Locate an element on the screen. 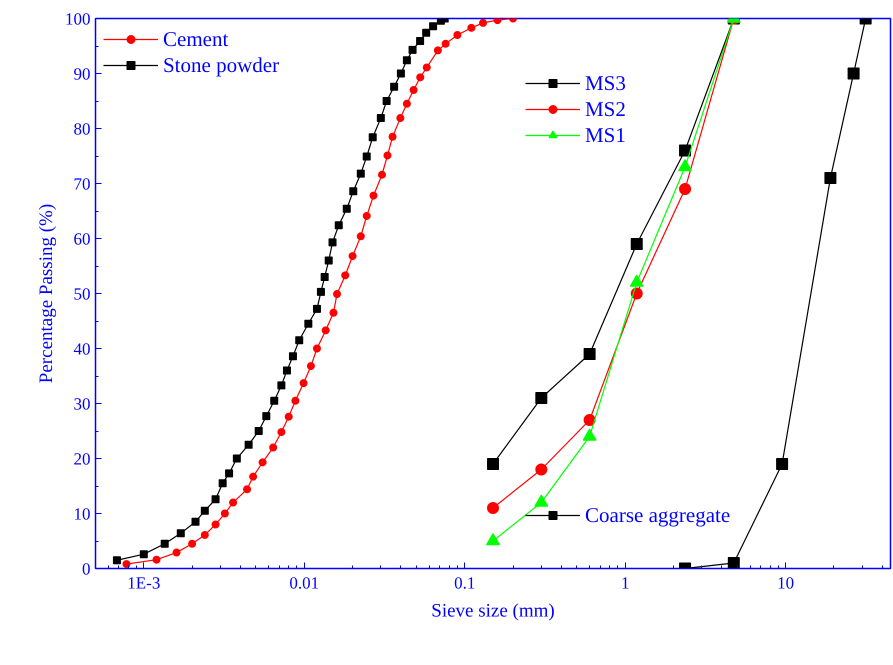 This screenshot has width=893, height=665. x-tick-label: 0.01 is located at coordinates (304, 583).